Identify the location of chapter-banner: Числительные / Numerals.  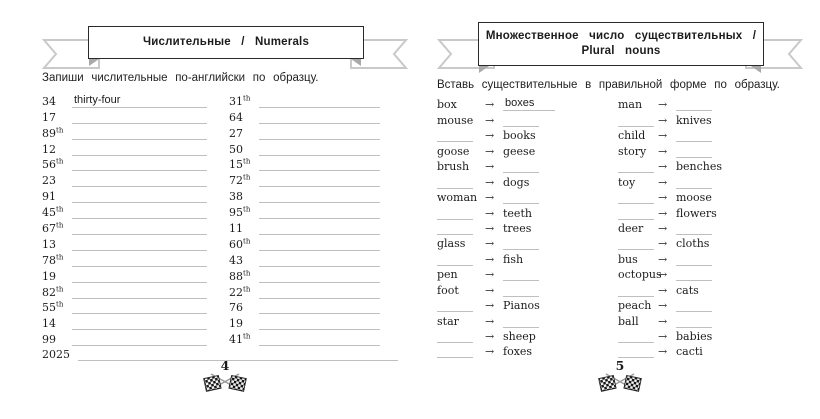
(225, 49).